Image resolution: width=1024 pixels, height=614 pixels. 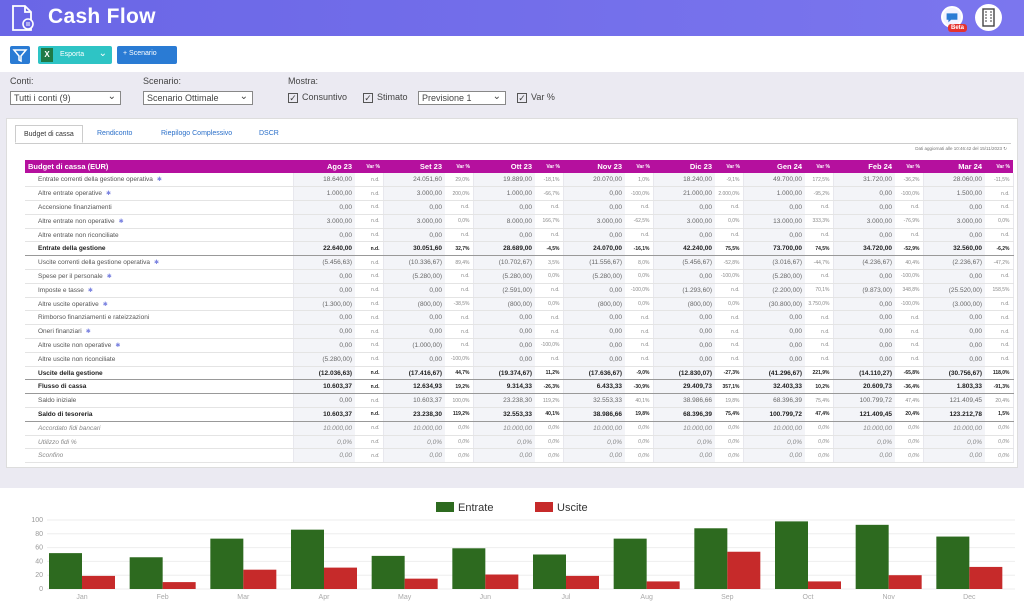 What do you see at coordinates (459, 373) in the screenshot?
I see `varp-cell: 44,7%` at bounding box center [459, 373].